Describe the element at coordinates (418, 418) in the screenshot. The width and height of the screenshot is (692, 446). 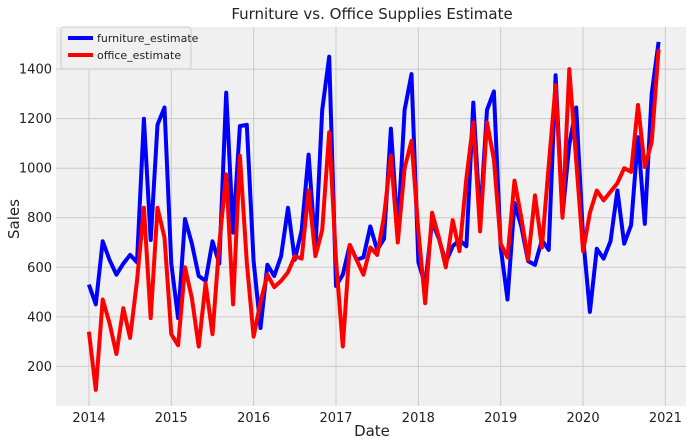
I see `x-tick-label: 2018` at that location.